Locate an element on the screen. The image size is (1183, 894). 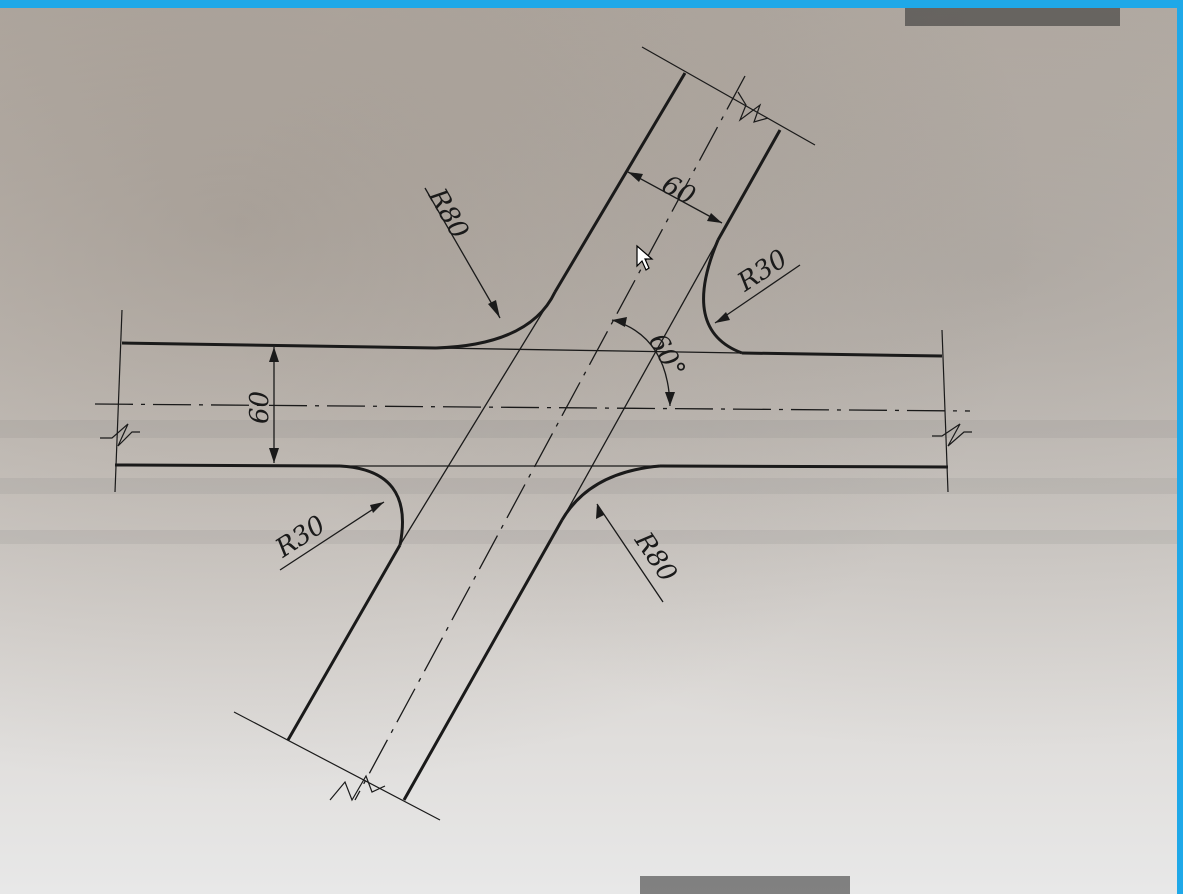
dim-r30-upper-right-leader is located at coordinates (757, 294).